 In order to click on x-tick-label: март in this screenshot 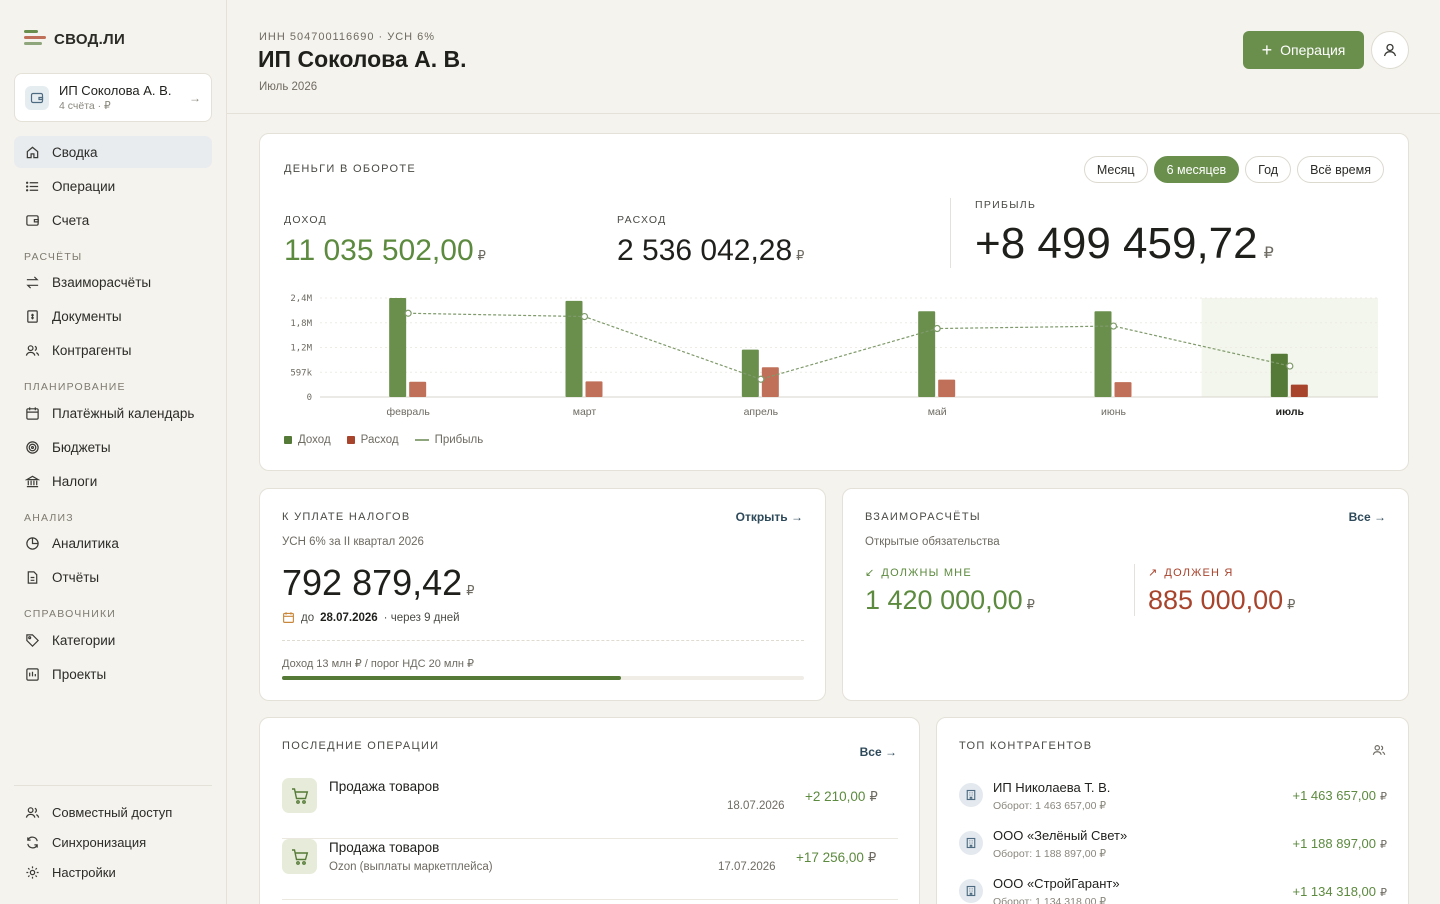, I will do `click(585, 412)`.